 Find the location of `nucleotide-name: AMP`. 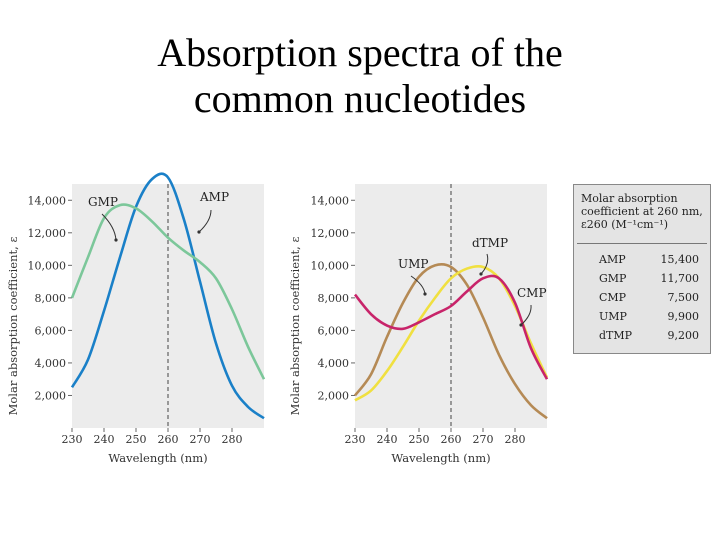

nucleotide-name: AMP is located at coordinates (612, 259).